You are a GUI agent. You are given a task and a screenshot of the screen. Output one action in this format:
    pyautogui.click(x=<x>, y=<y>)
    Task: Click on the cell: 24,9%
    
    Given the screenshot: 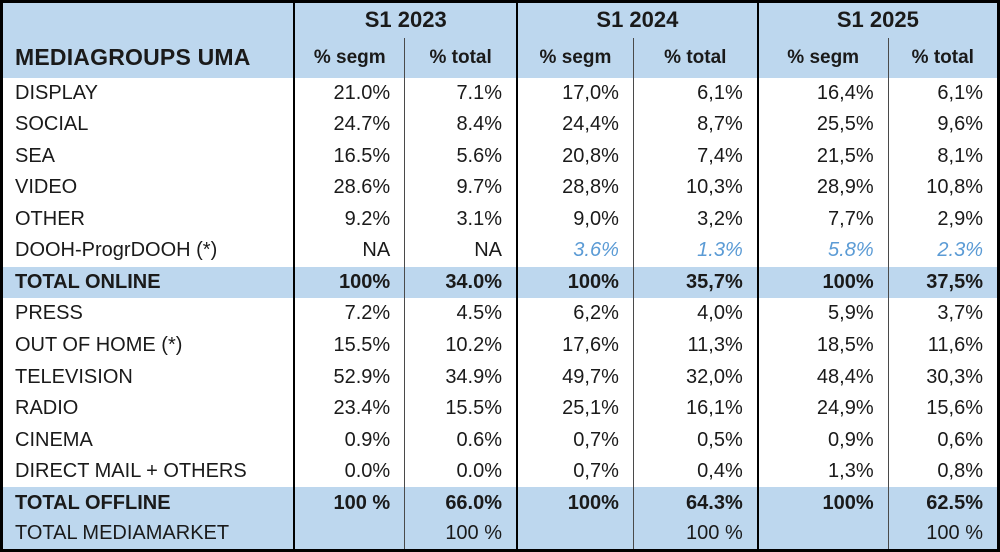 What is the action you would take?
    pyautogui.click(x=822, y=408)
    